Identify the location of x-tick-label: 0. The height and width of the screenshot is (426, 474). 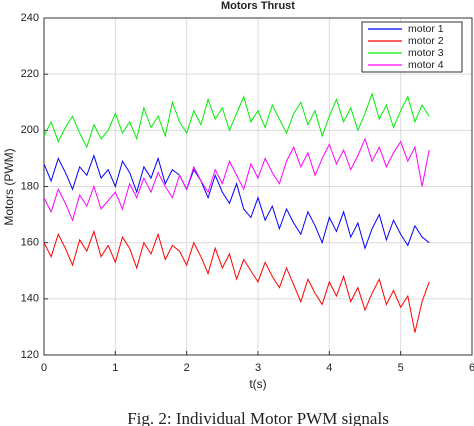
(44, 368).